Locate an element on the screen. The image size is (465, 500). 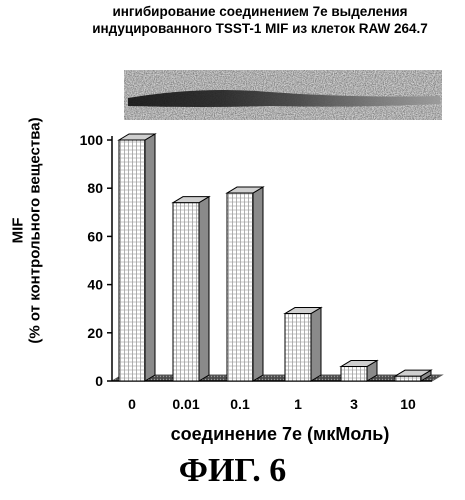
x-tick-label: 10 is located at coordinates (408, 404).